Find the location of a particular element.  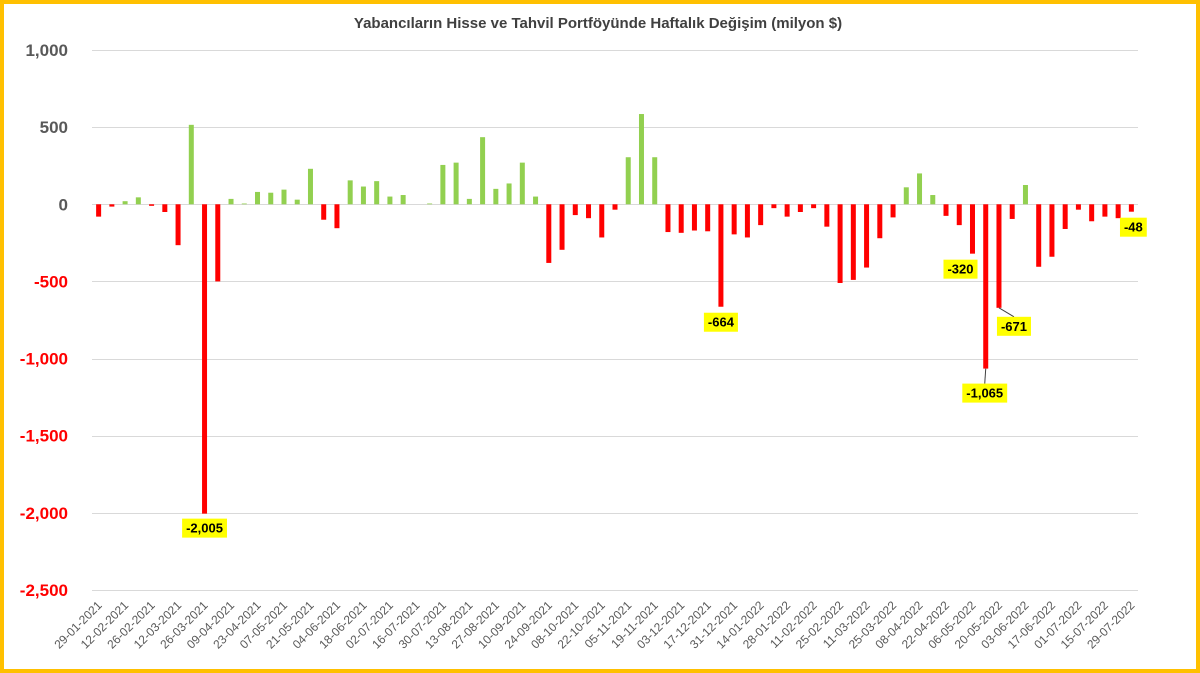

y-tick-label: -1,500 is located at coordinates (44, 436).